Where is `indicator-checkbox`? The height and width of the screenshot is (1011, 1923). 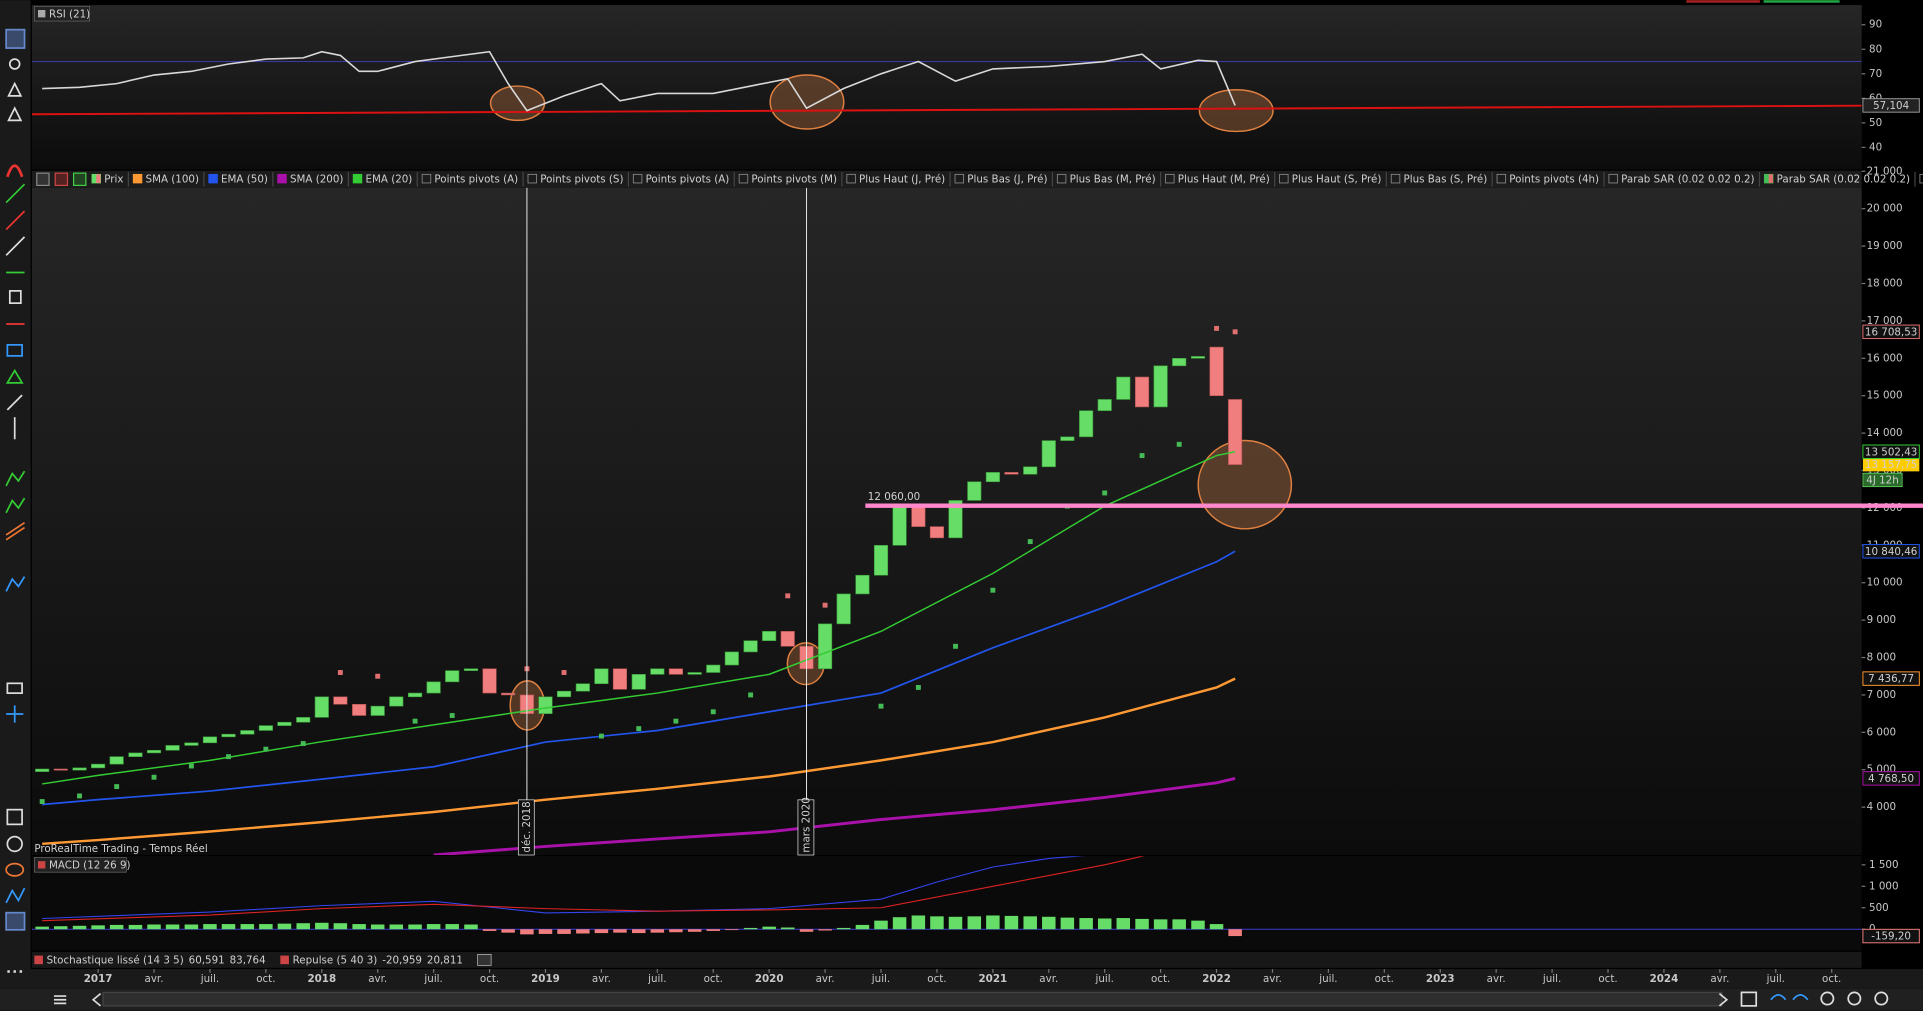
indicator-checkbox is located at coordinates (38, 960).